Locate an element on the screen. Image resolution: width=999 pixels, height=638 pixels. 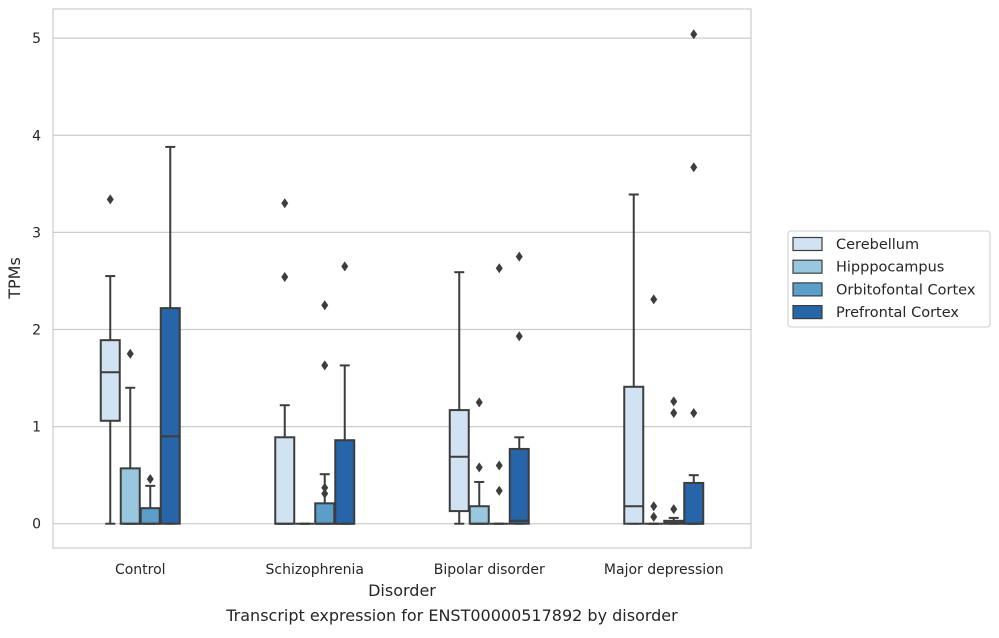
legend-frame is located at coordinates (889, 279).